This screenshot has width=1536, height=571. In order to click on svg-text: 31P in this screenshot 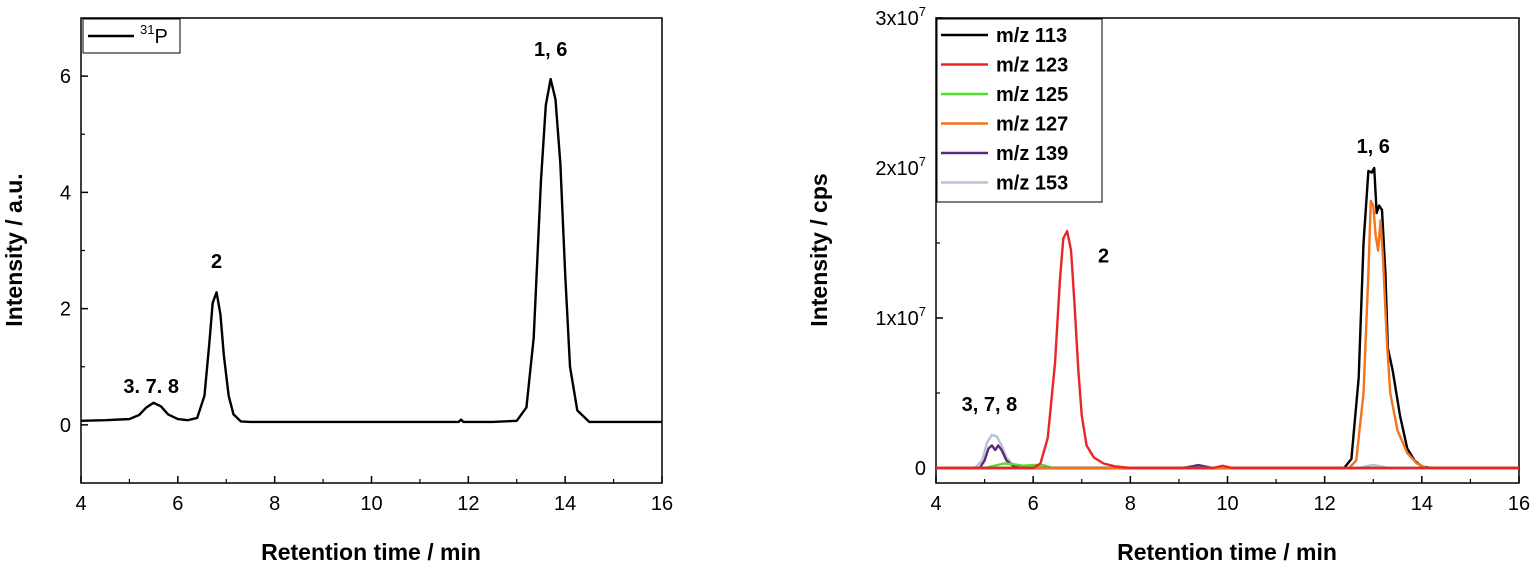, I will do `click(154, 35)`.